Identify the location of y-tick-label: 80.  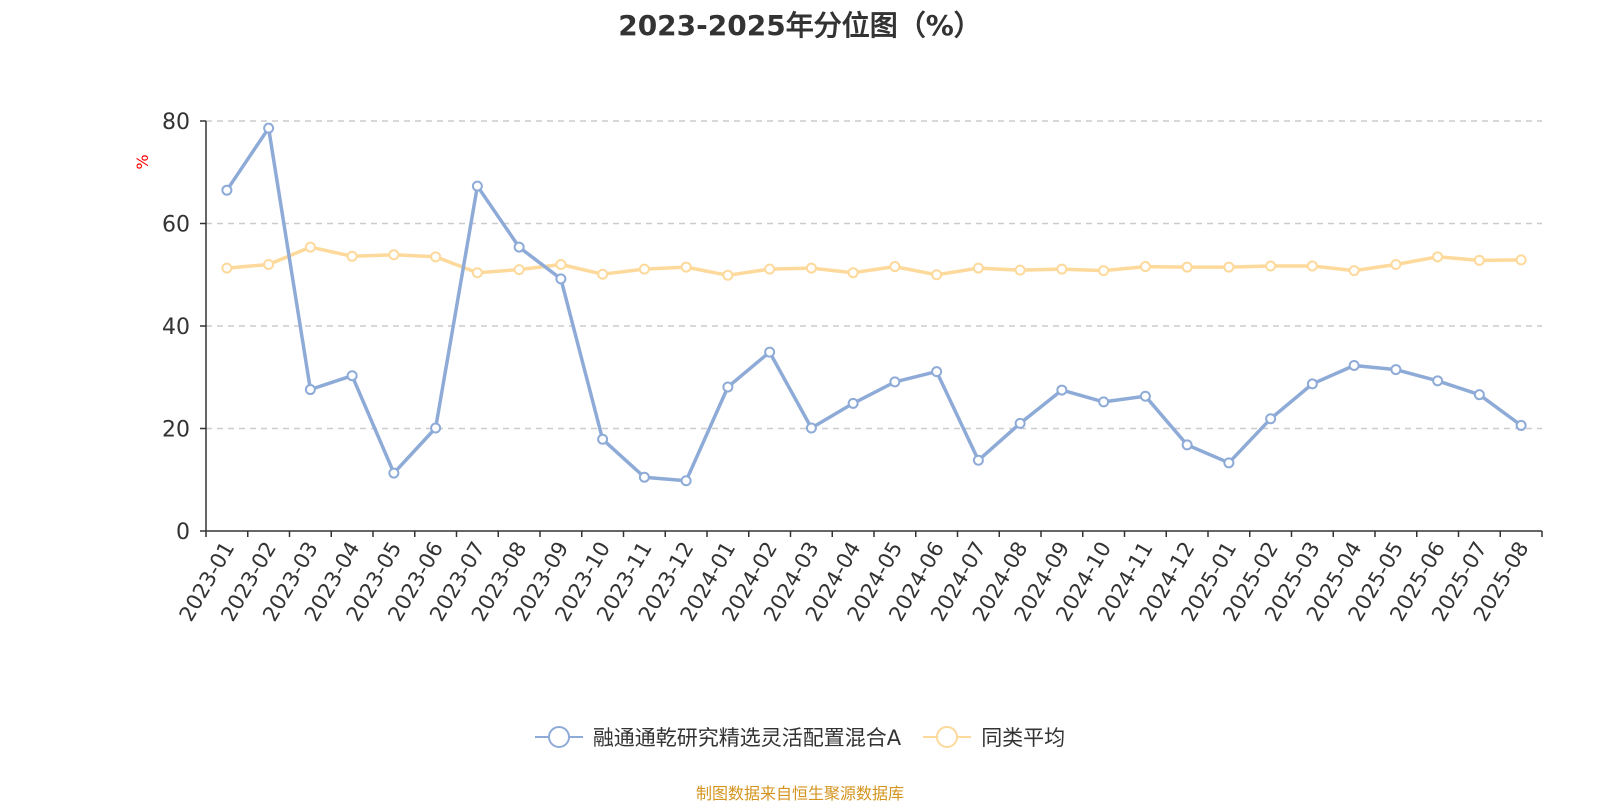
(176, 122).